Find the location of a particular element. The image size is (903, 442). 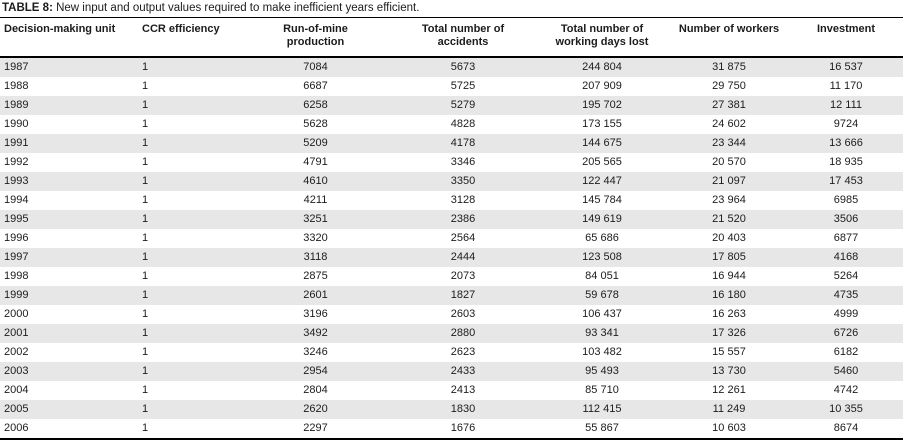

value-cell: 144 675 is located at coordinates (602, 143).